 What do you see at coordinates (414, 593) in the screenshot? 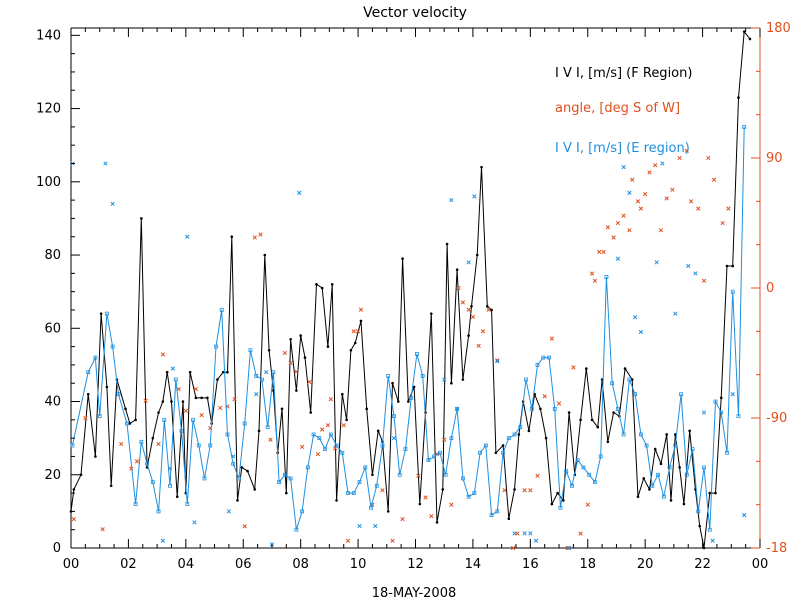
I see `x-axis-label: 18-MAY-2008` at bounding box center [414, 593].